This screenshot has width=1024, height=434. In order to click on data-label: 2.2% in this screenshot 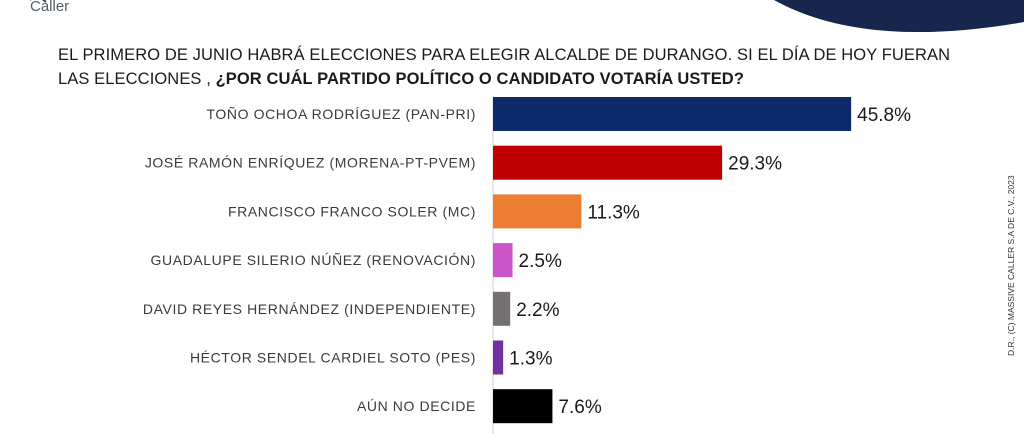, I will do `click(537, 310)`.